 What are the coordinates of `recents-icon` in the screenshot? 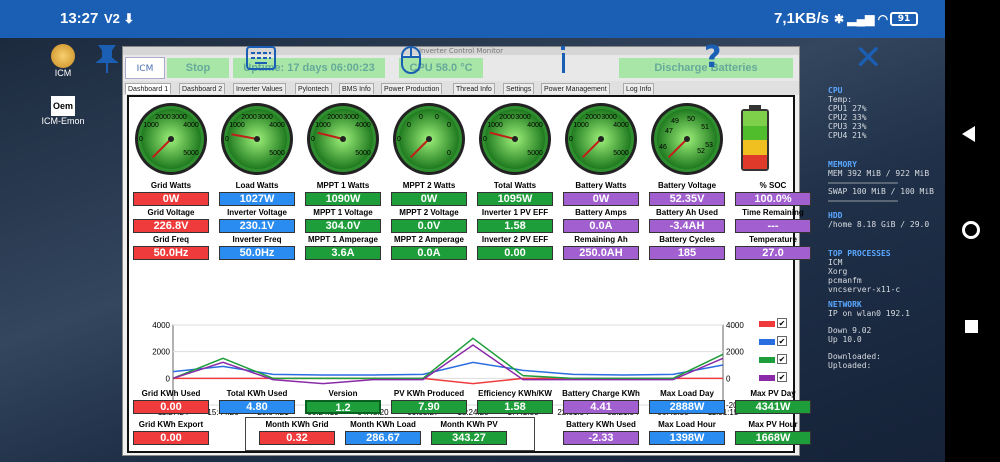 It's located at (971, 326).